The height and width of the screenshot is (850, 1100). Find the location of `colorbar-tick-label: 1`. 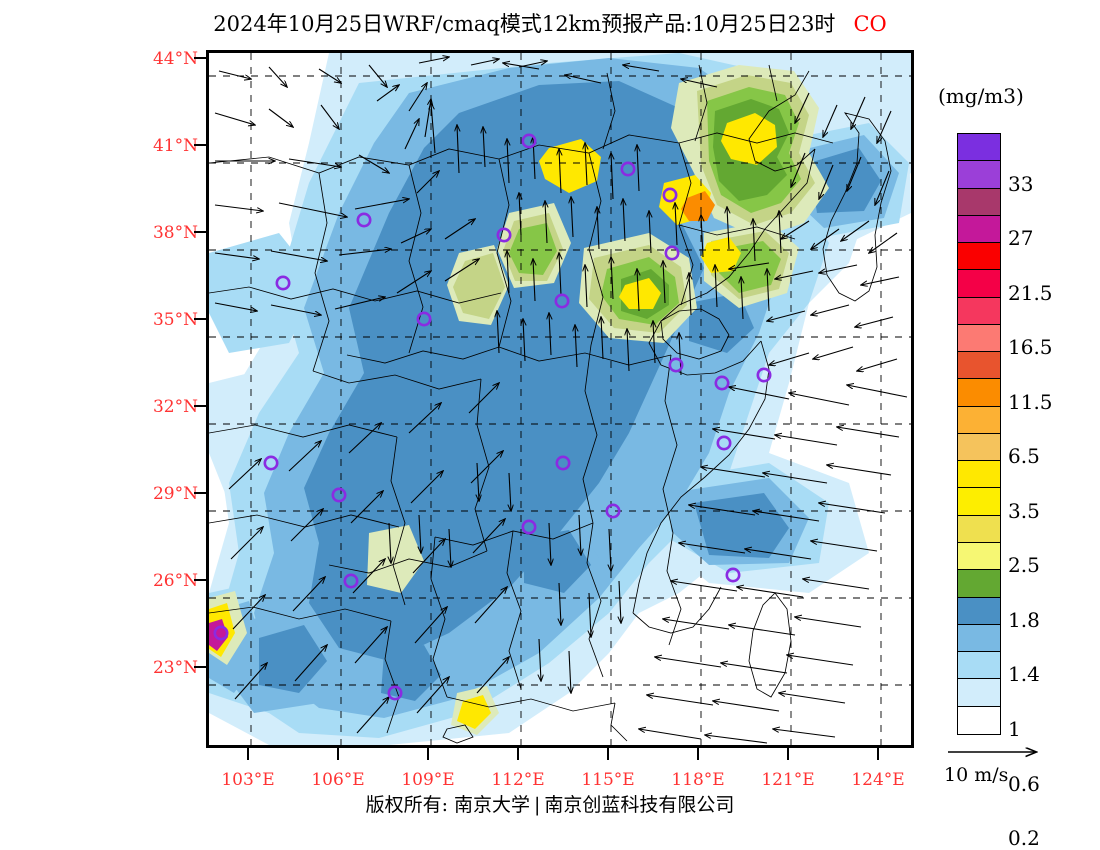

colorbar-tick-label: 1 is located at coordinates (1014, 729).